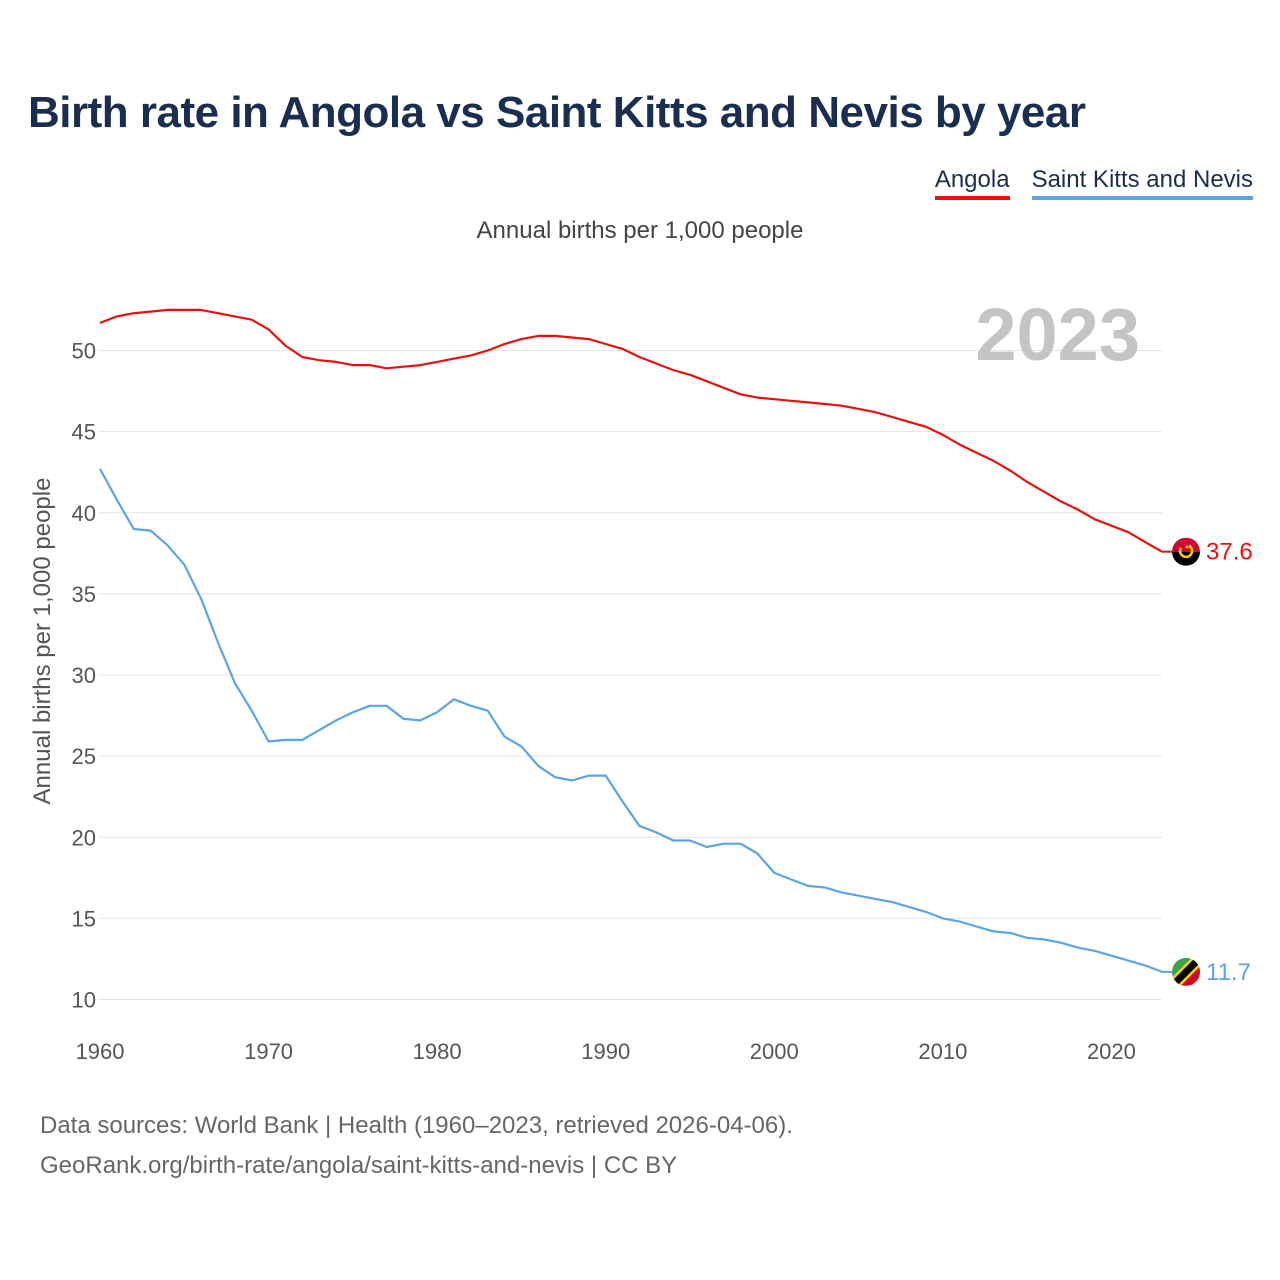  Describe the element at coordinates (640, 230) in the screenshot. I see `chart-subtitle: Annual births per 1,000 people` at that location.